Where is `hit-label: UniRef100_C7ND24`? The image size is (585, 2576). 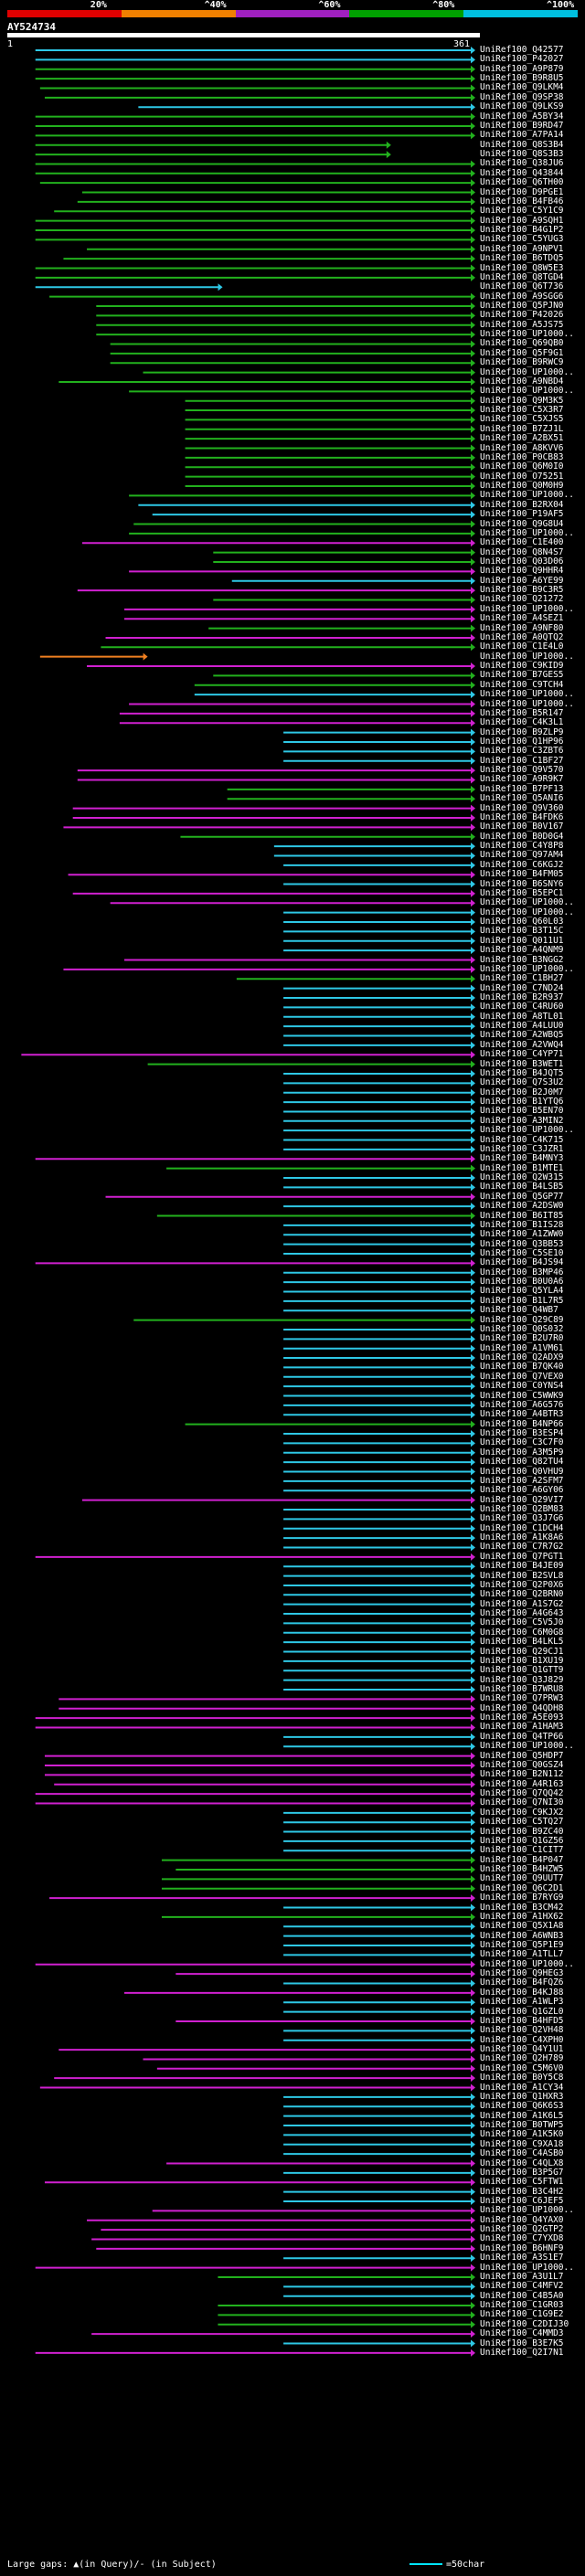
hit-label: UniRef100_C7ND24 is located at coordinates (522, 987).